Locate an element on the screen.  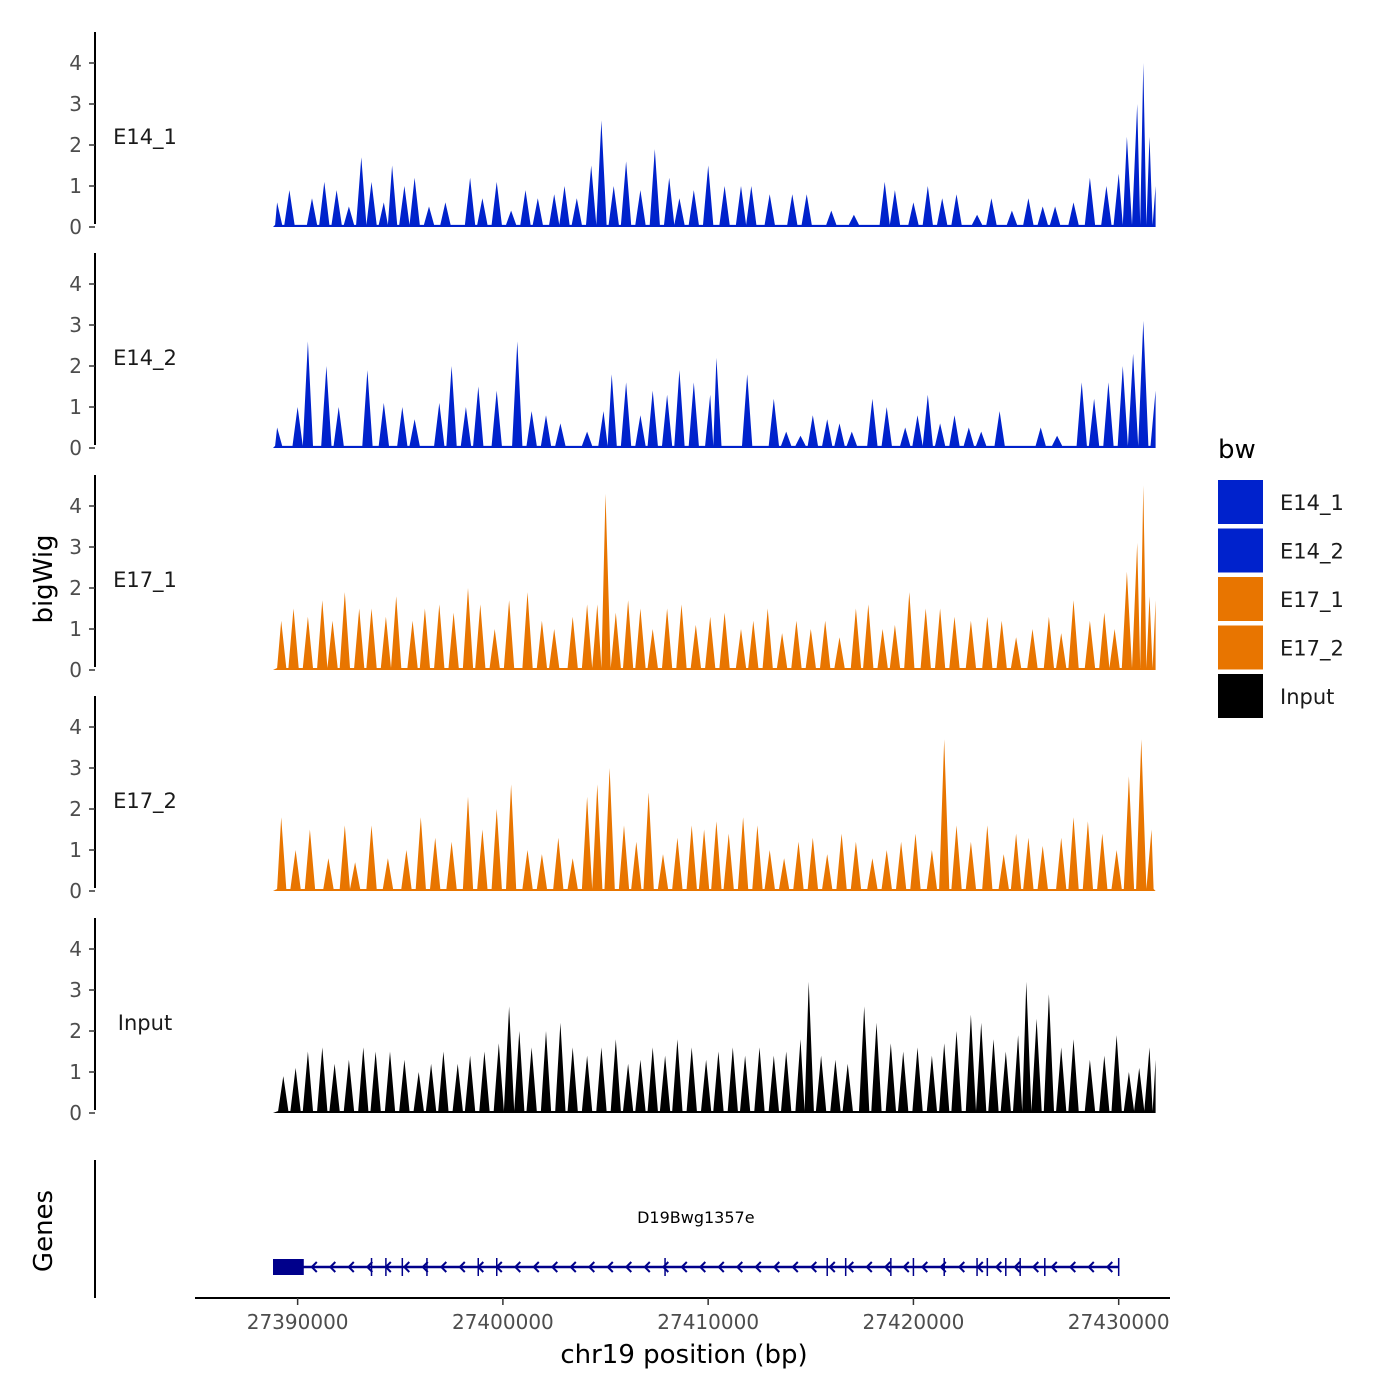
legend-label-E17_1: E17_1 is located at coordinates (1312, 600).